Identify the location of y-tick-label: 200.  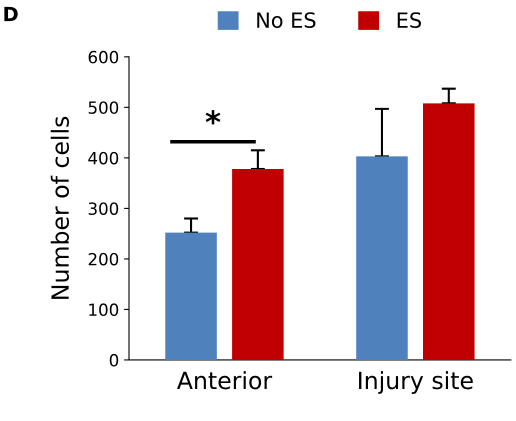
(103, 259).